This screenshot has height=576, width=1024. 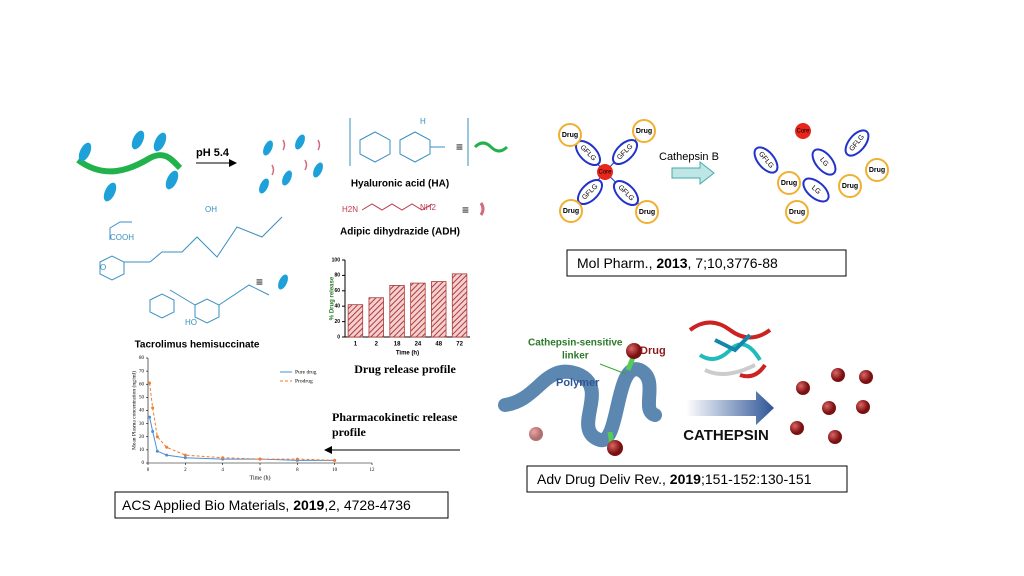 What do you see at coordinates (367, 505) in the screenshot?
I see `citation-part: ,2, 4728-4736` at bounding box center [367, 505].